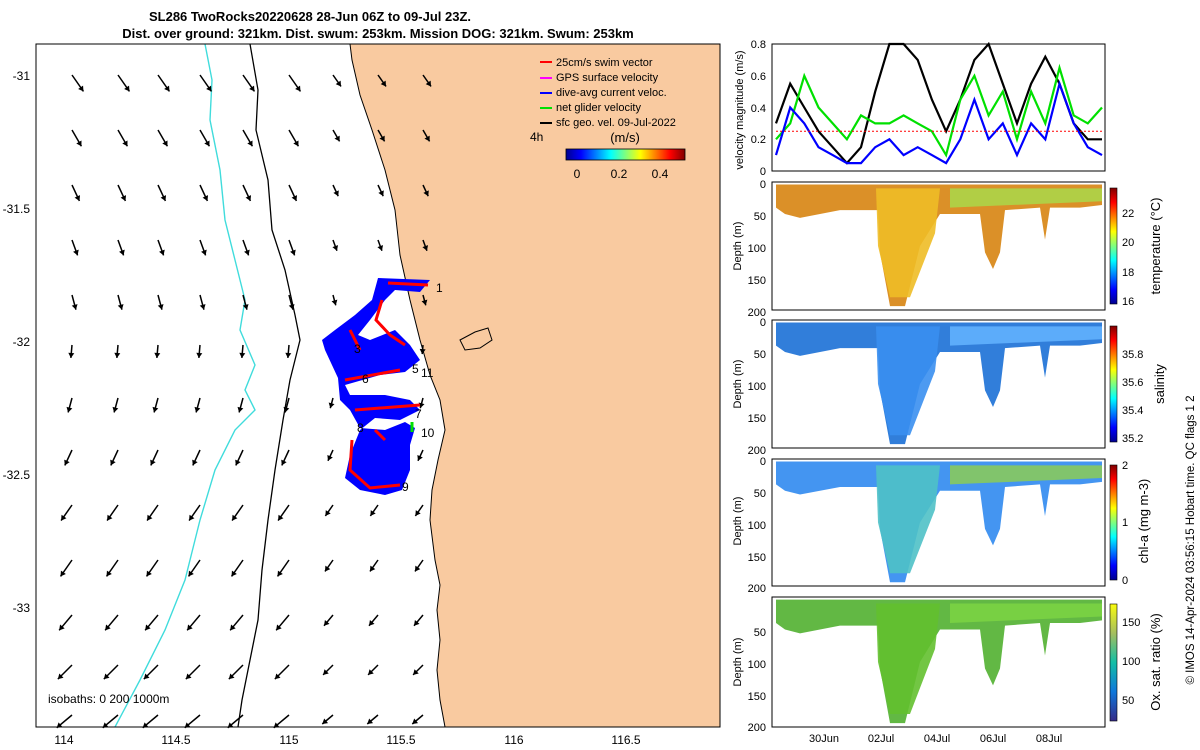 This screenshot has width=1200, height=750. What do you see at coordinates (763, 185) in the screenshot?
I see `temp-ytick: 0` at bounding box center [763, 185].